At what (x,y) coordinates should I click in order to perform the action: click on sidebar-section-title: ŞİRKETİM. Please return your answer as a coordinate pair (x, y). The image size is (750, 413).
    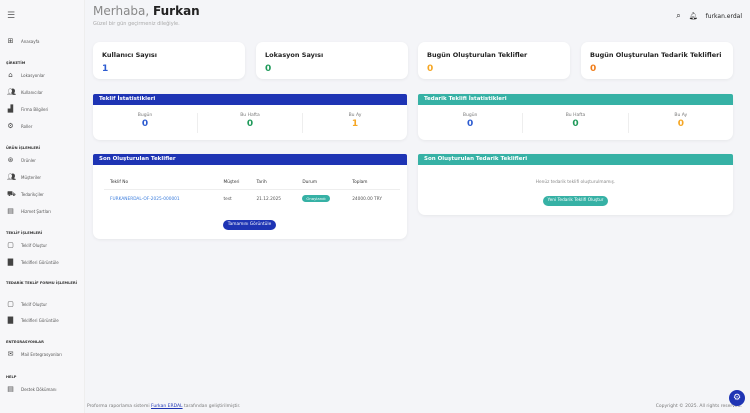
    Looking at the image, I should click on (16, 63).